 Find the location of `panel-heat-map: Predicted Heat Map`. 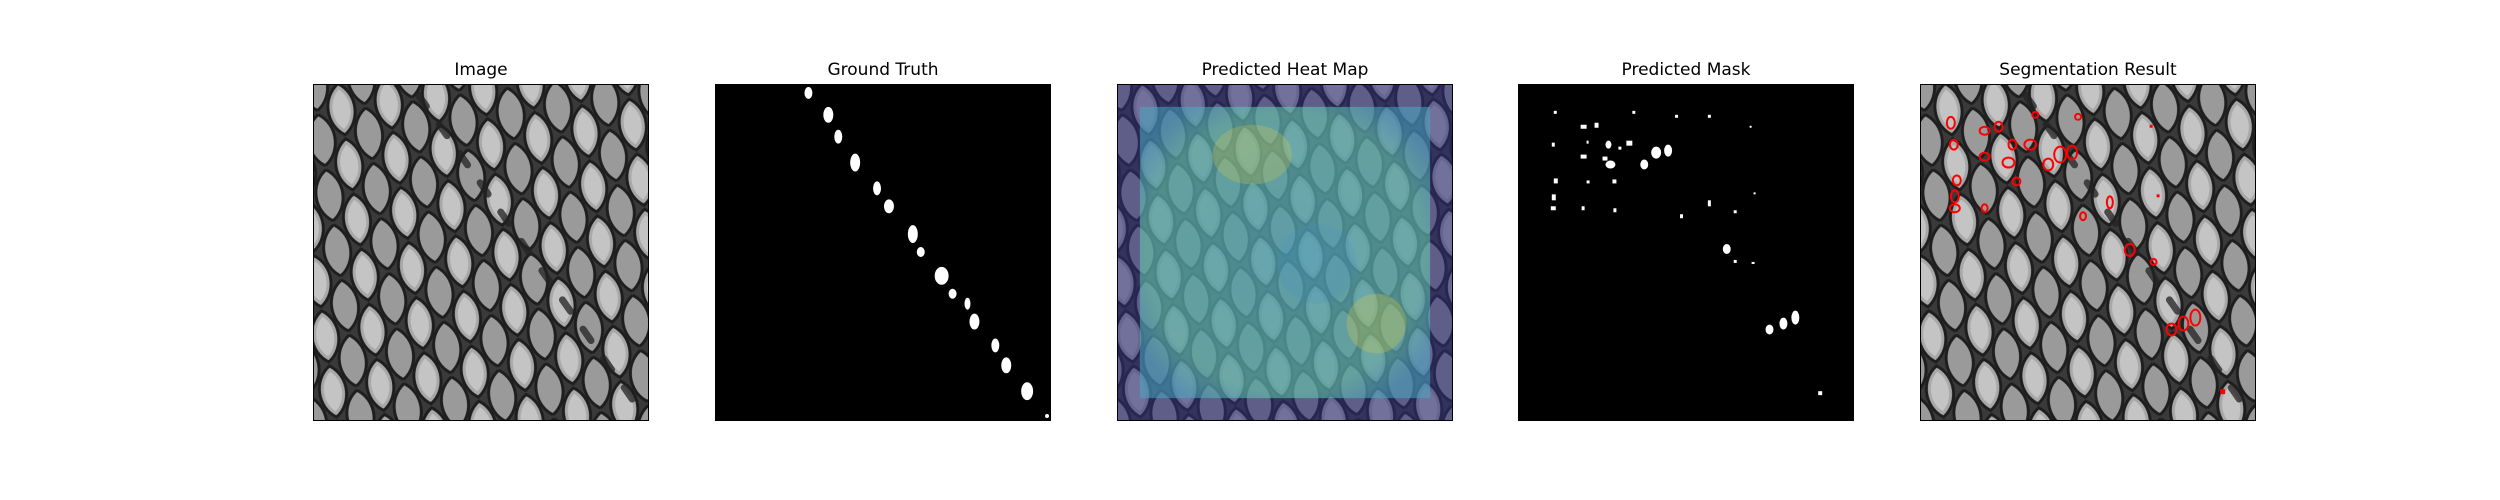

panel-heat-map: Predicted Heat Map is located at coordinates (1285, 240).